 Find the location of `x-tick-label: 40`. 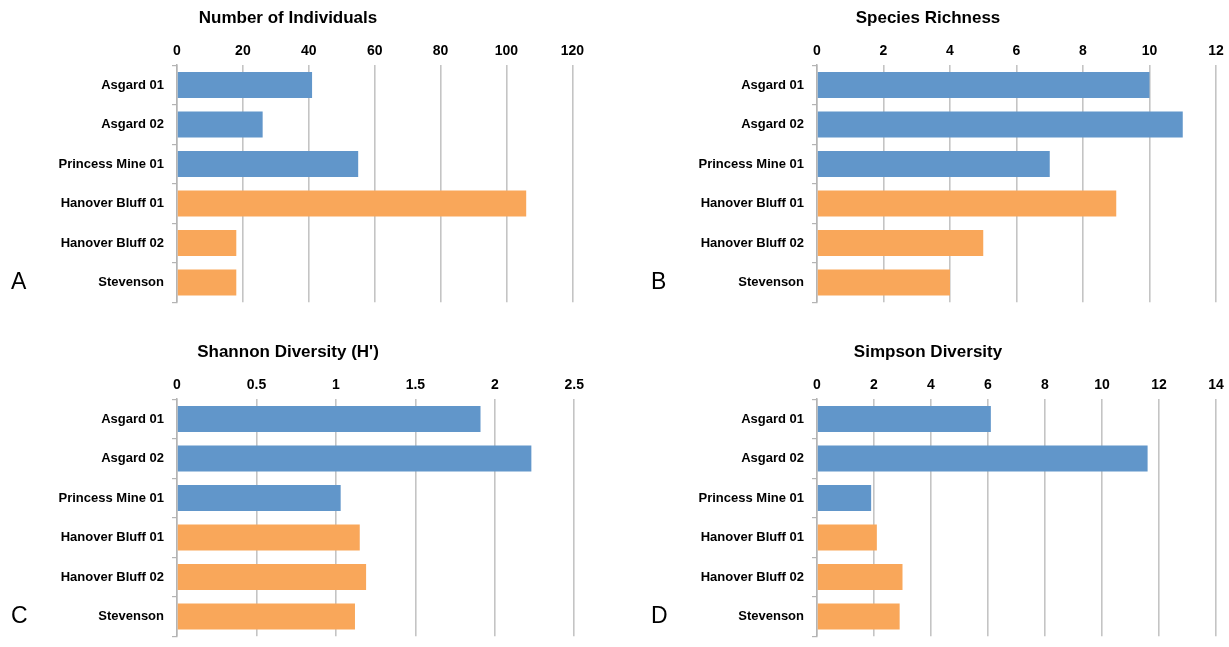

x-tick-label: 40 is located at coordinates (308, 49).